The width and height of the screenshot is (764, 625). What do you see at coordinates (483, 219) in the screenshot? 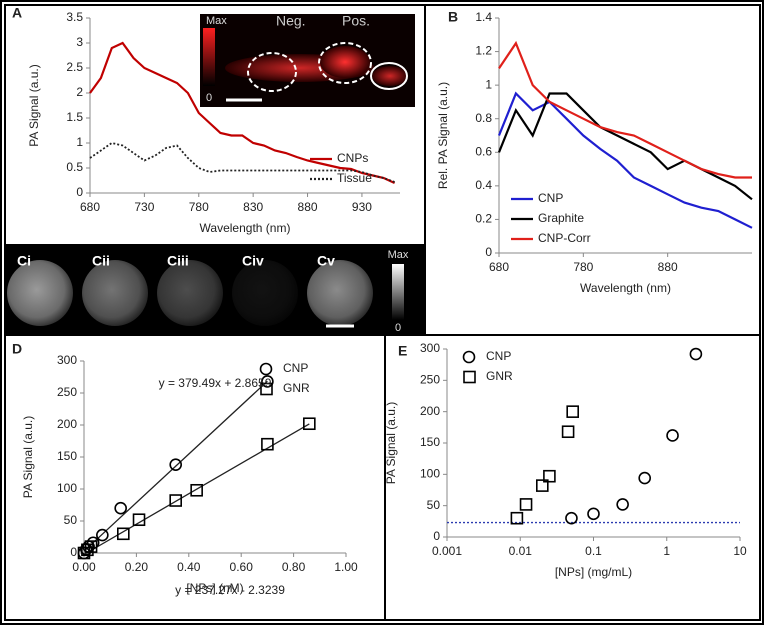
I see `y-tick-label: 0.2` at bounding box center [483, 219].